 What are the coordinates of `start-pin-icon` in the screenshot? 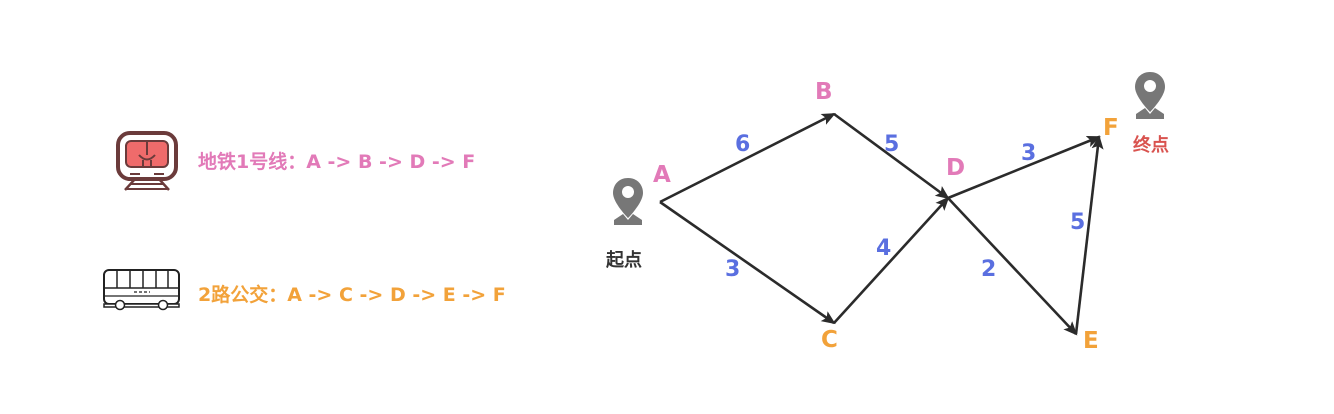 It's located at (628, 201).